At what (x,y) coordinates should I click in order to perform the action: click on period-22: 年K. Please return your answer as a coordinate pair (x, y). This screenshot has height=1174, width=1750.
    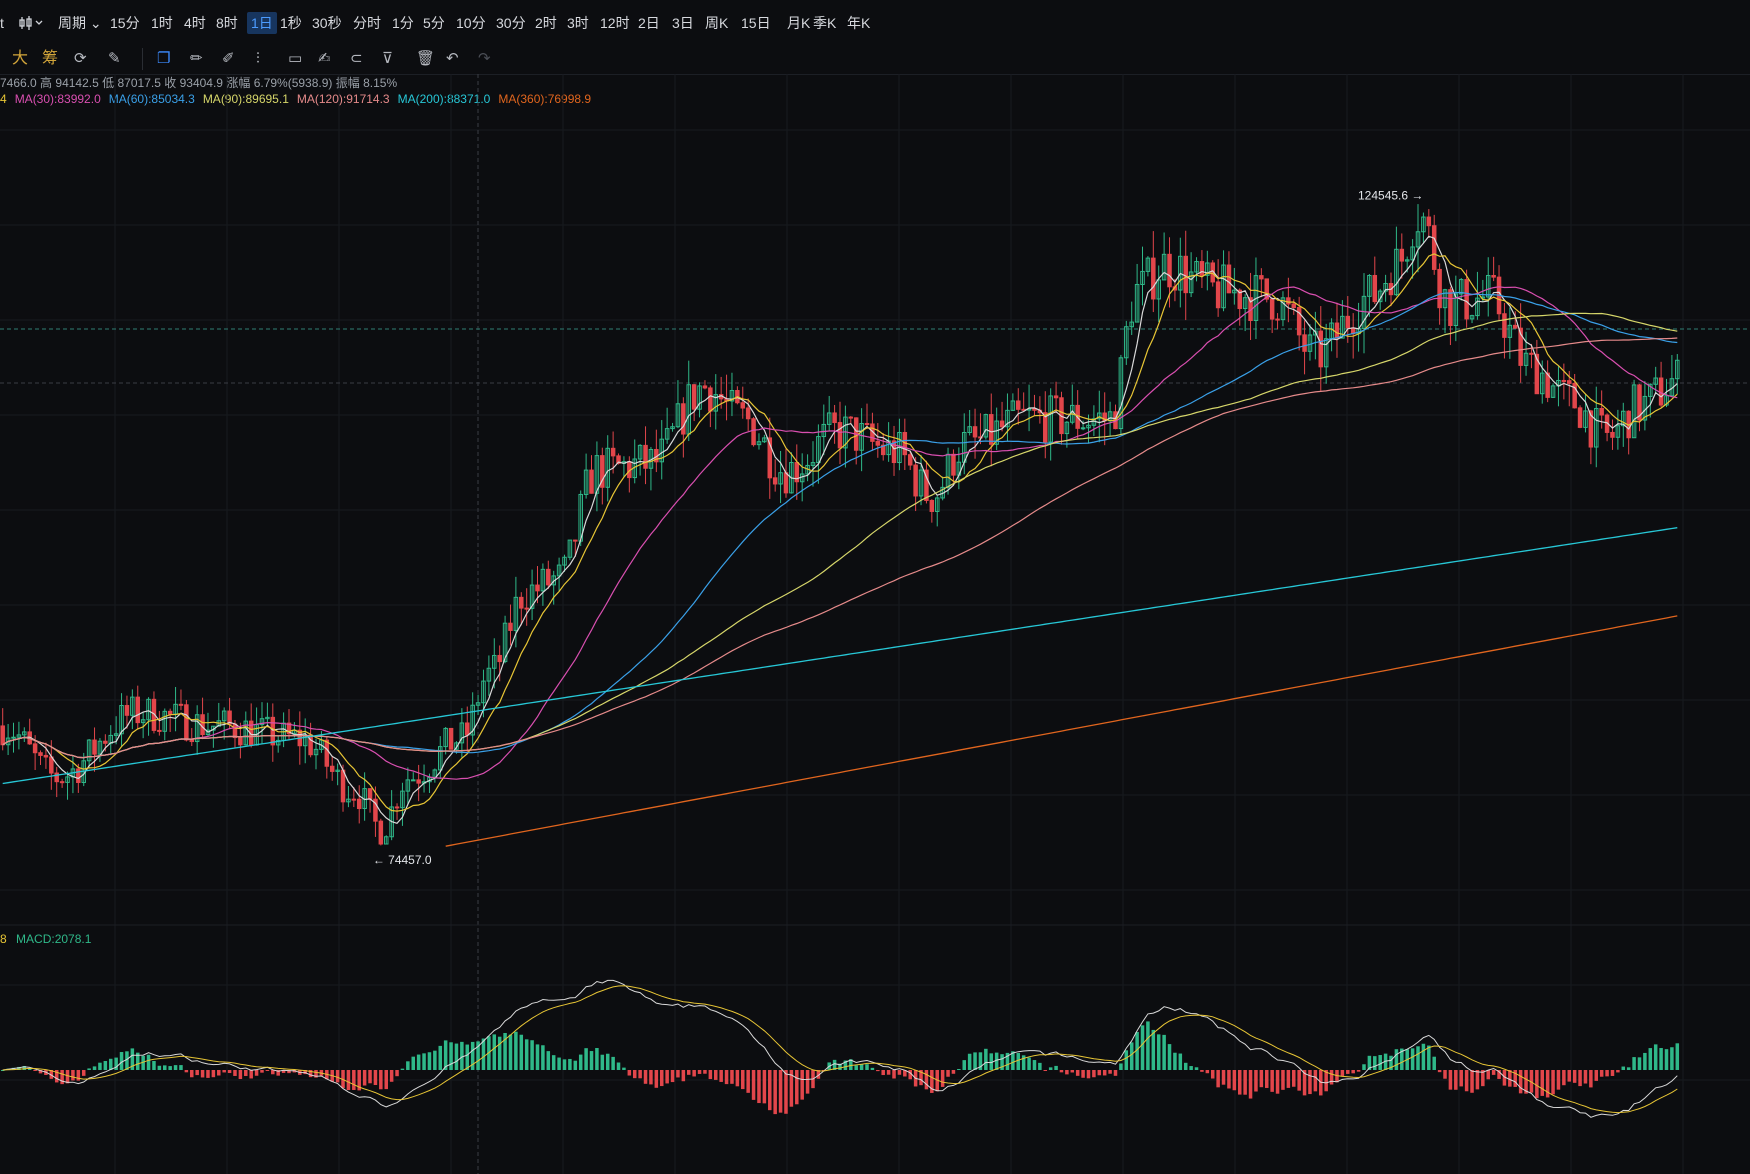
    Looking at the image, I should click on (859, 23).